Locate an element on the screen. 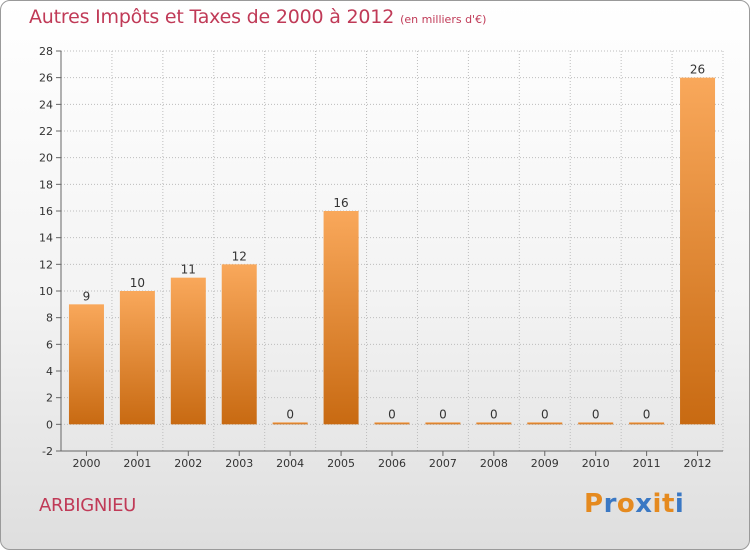 The image size is (750, 550). x-tick-label: 2011 is located at coordinates (647, 463).